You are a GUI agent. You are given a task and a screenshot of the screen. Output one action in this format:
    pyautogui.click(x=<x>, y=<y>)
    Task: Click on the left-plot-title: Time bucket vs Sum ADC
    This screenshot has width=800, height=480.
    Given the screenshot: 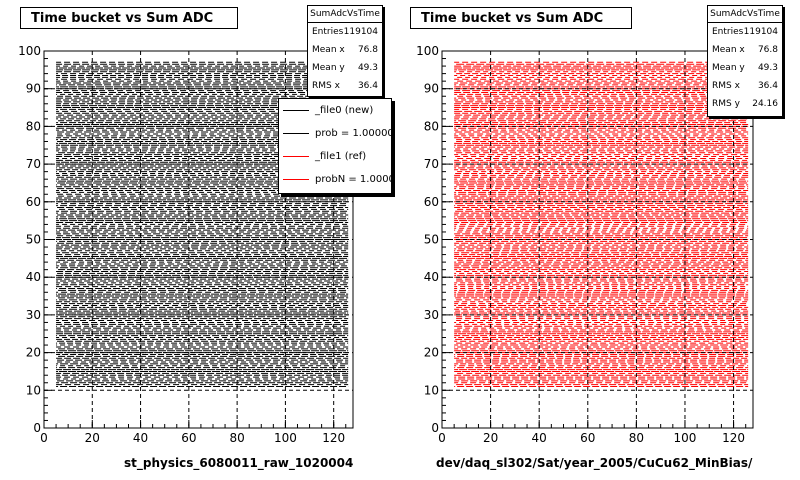 What is the action you would take?
    pyautogui.click(x=129, y=18)
    